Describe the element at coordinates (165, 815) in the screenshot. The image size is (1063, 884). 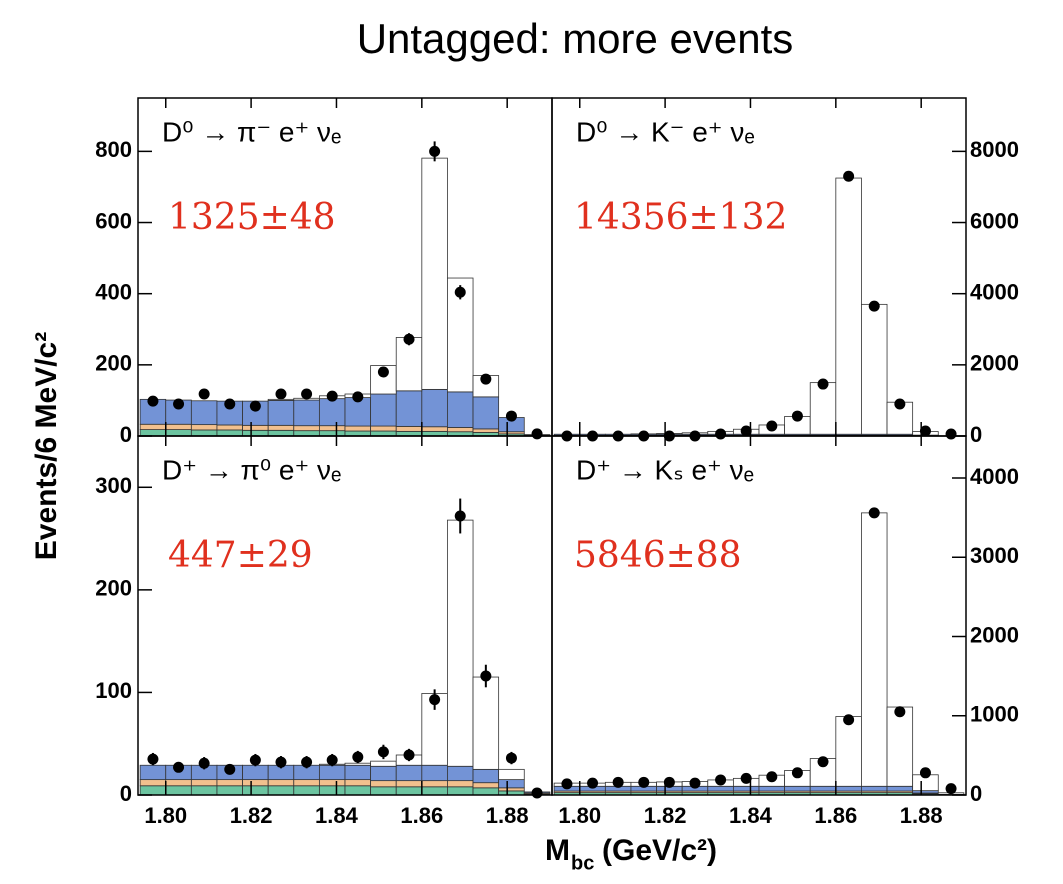
I see `x-tick-label: 1.80` at that location.